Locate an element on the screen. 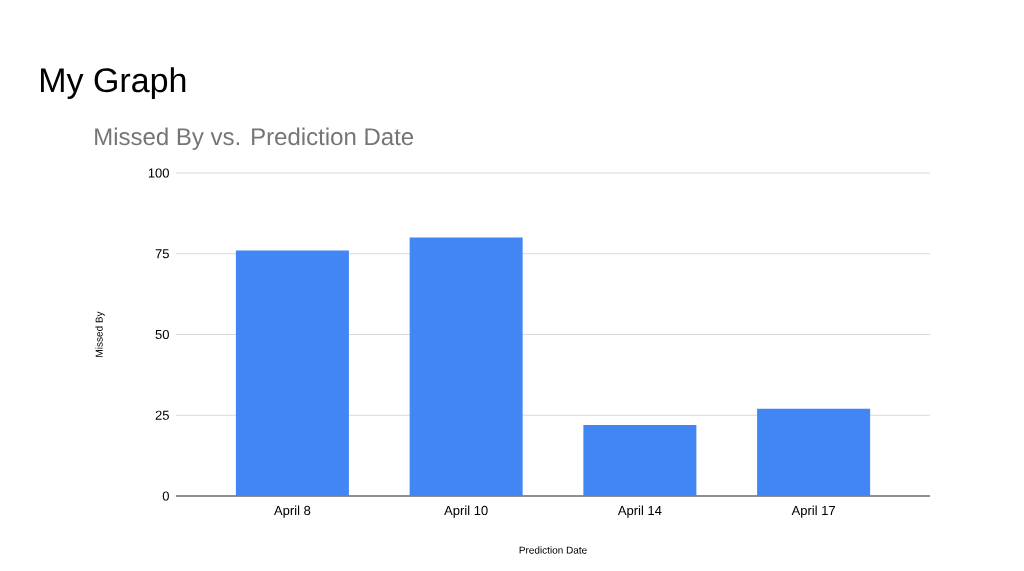 This screenshot has height=571, width=1024. y-tick-label: 100 is located at coordinates (158, 173).